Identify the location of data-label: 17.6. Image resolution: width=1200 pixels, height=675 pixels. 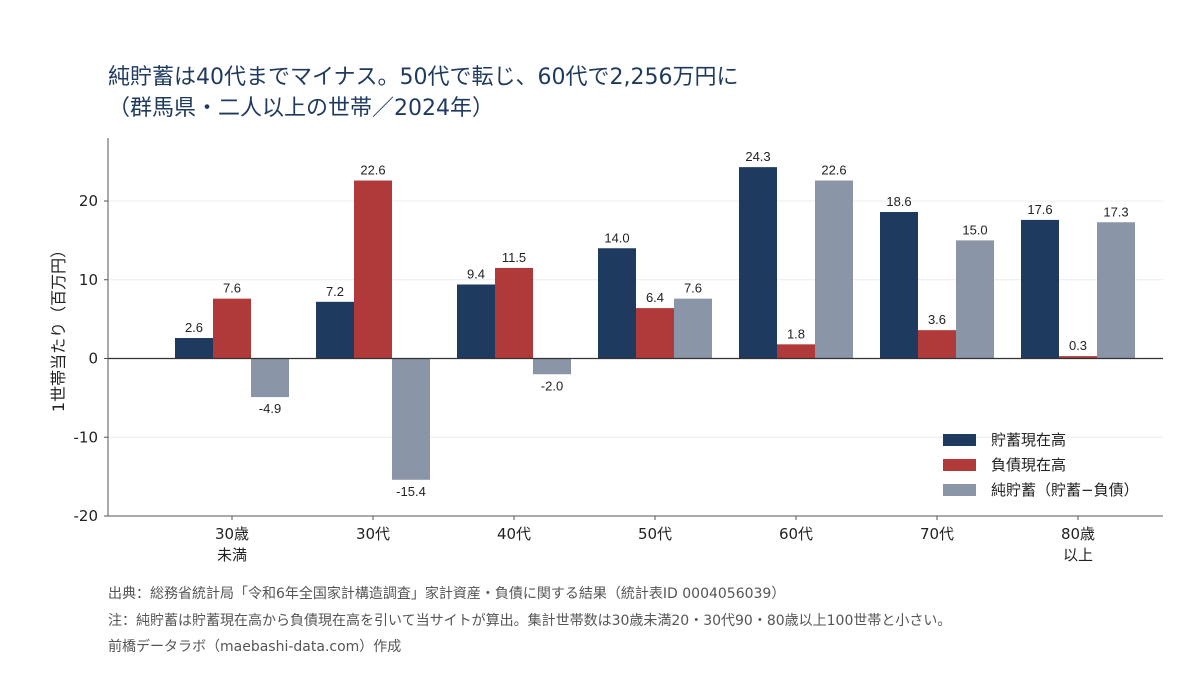
(1039, 209).